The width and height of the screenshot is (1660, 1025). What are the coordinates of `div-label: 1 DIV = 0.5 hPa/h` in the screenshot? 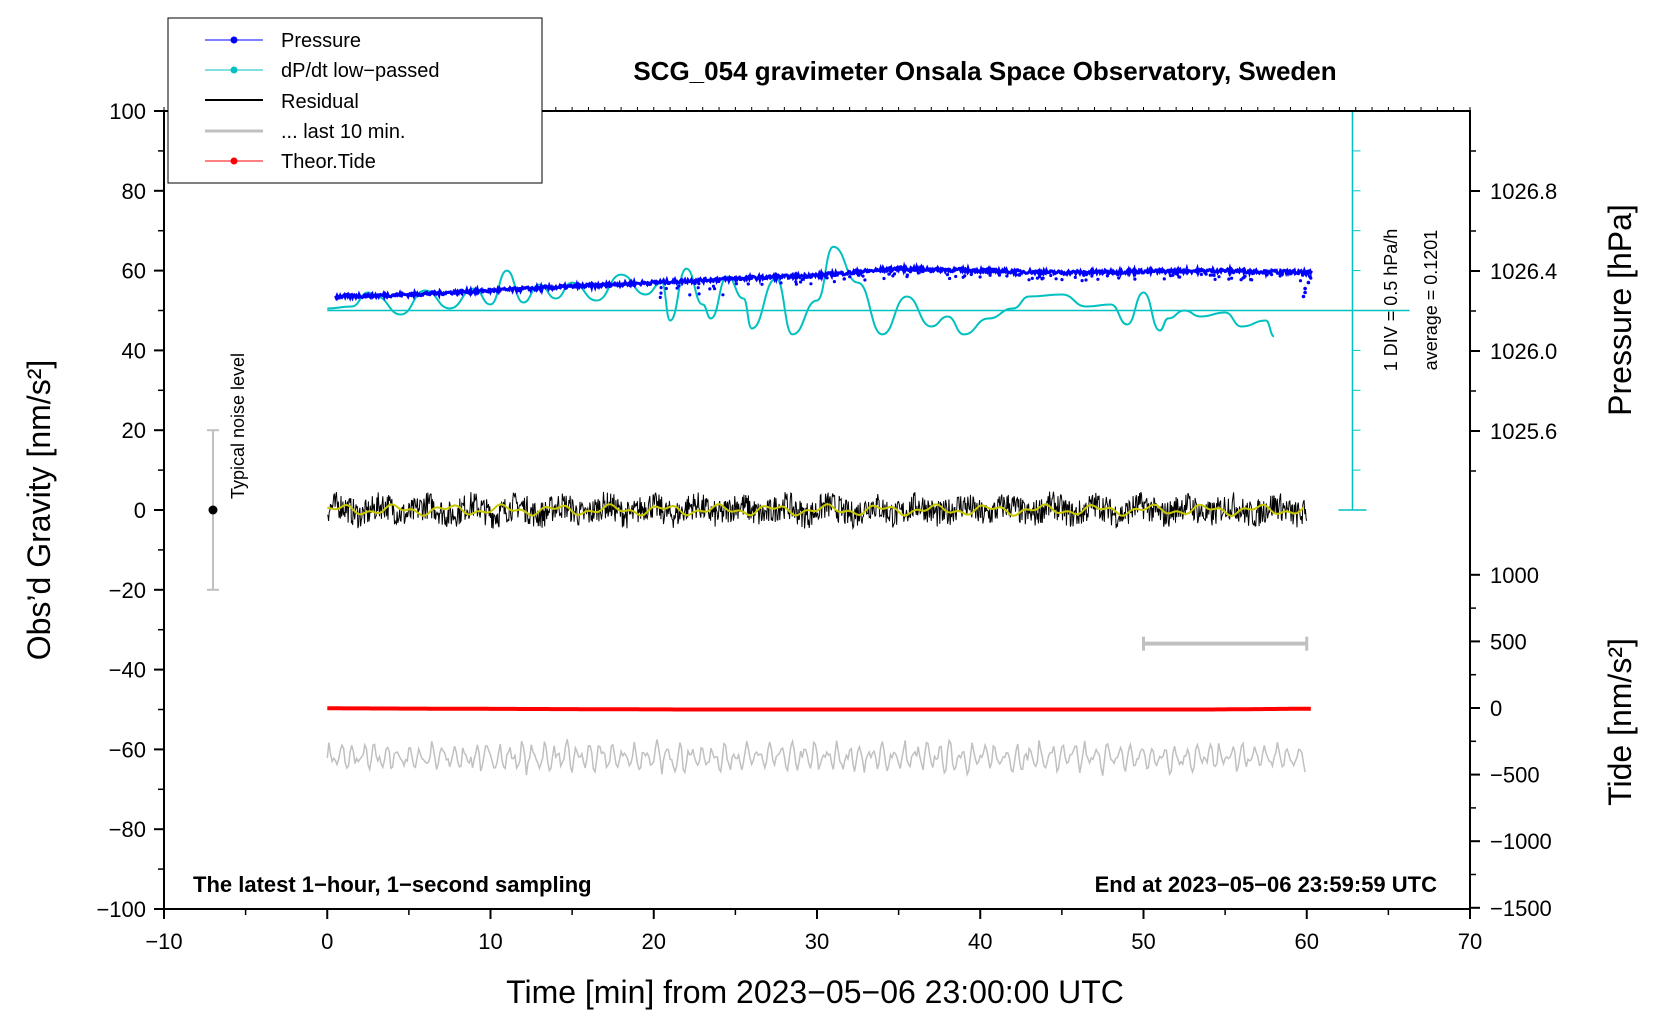 It's located at (1391, 300).